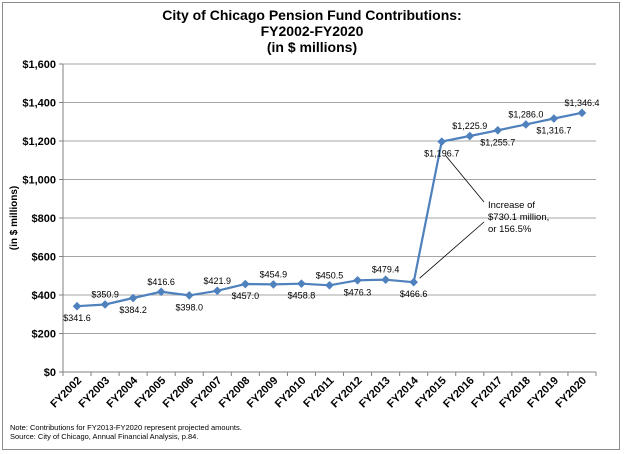  I want to click on annotation-leader-down, so click(452, 250).